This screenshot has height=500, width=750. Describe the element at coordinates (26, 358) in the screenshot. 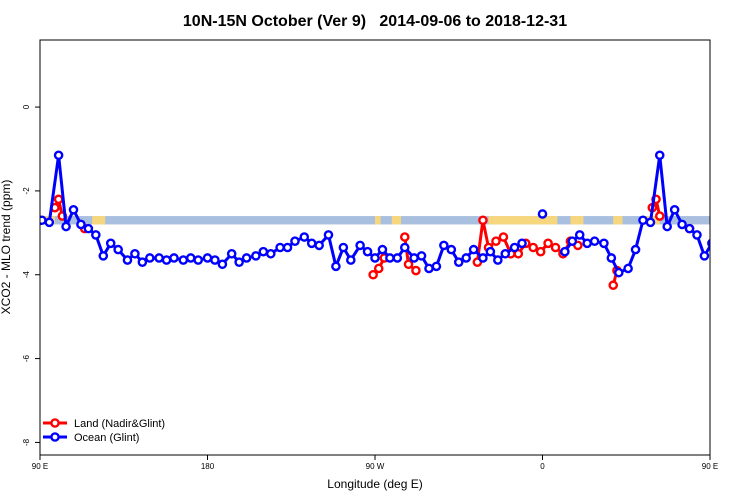

I see `y-tick-label: -6` at that location.